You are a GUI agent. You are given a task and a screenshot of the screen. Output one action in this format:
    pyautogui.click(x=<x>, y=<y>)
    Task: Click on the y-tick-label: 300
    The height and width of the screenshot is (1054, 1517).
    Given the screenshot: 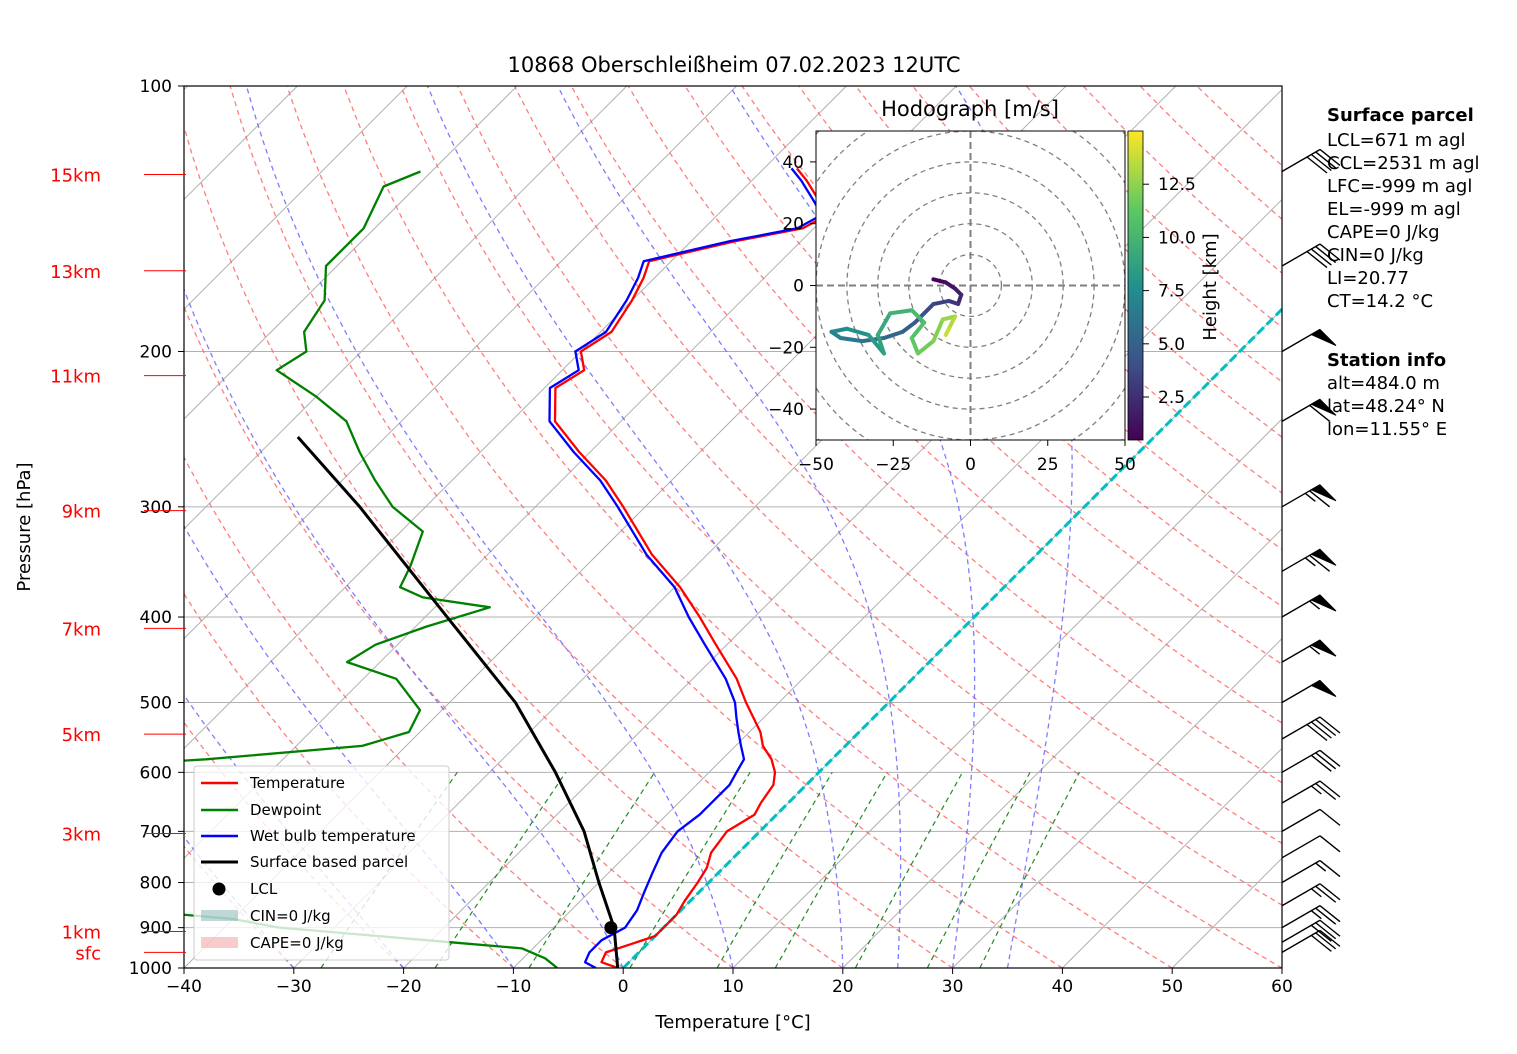 What is the action you would take?
    pyautogui.click(x=156, y=508)
    